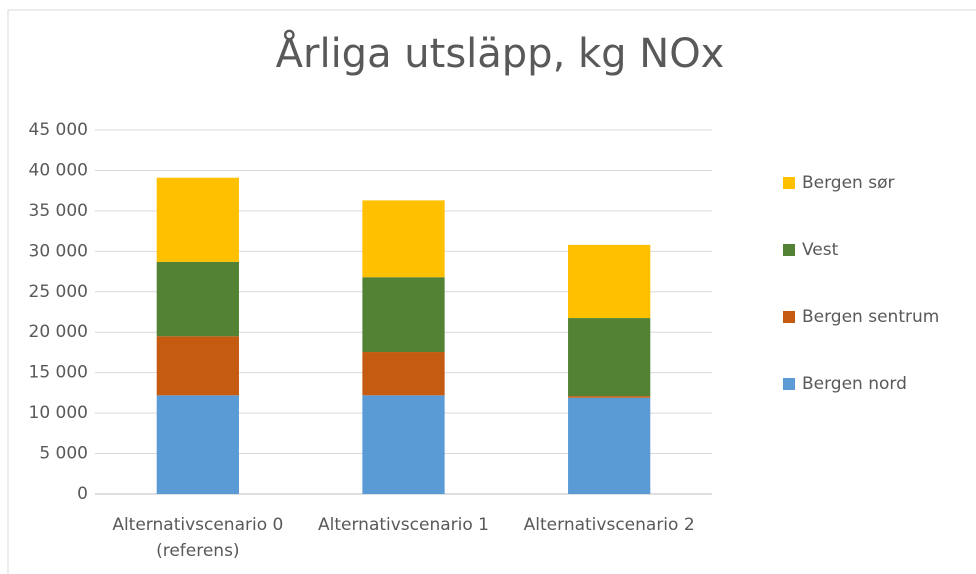  Describe the element at coordinates (58, 251) in the screenshot. I see `y-tick-label: 30 000` at that location.